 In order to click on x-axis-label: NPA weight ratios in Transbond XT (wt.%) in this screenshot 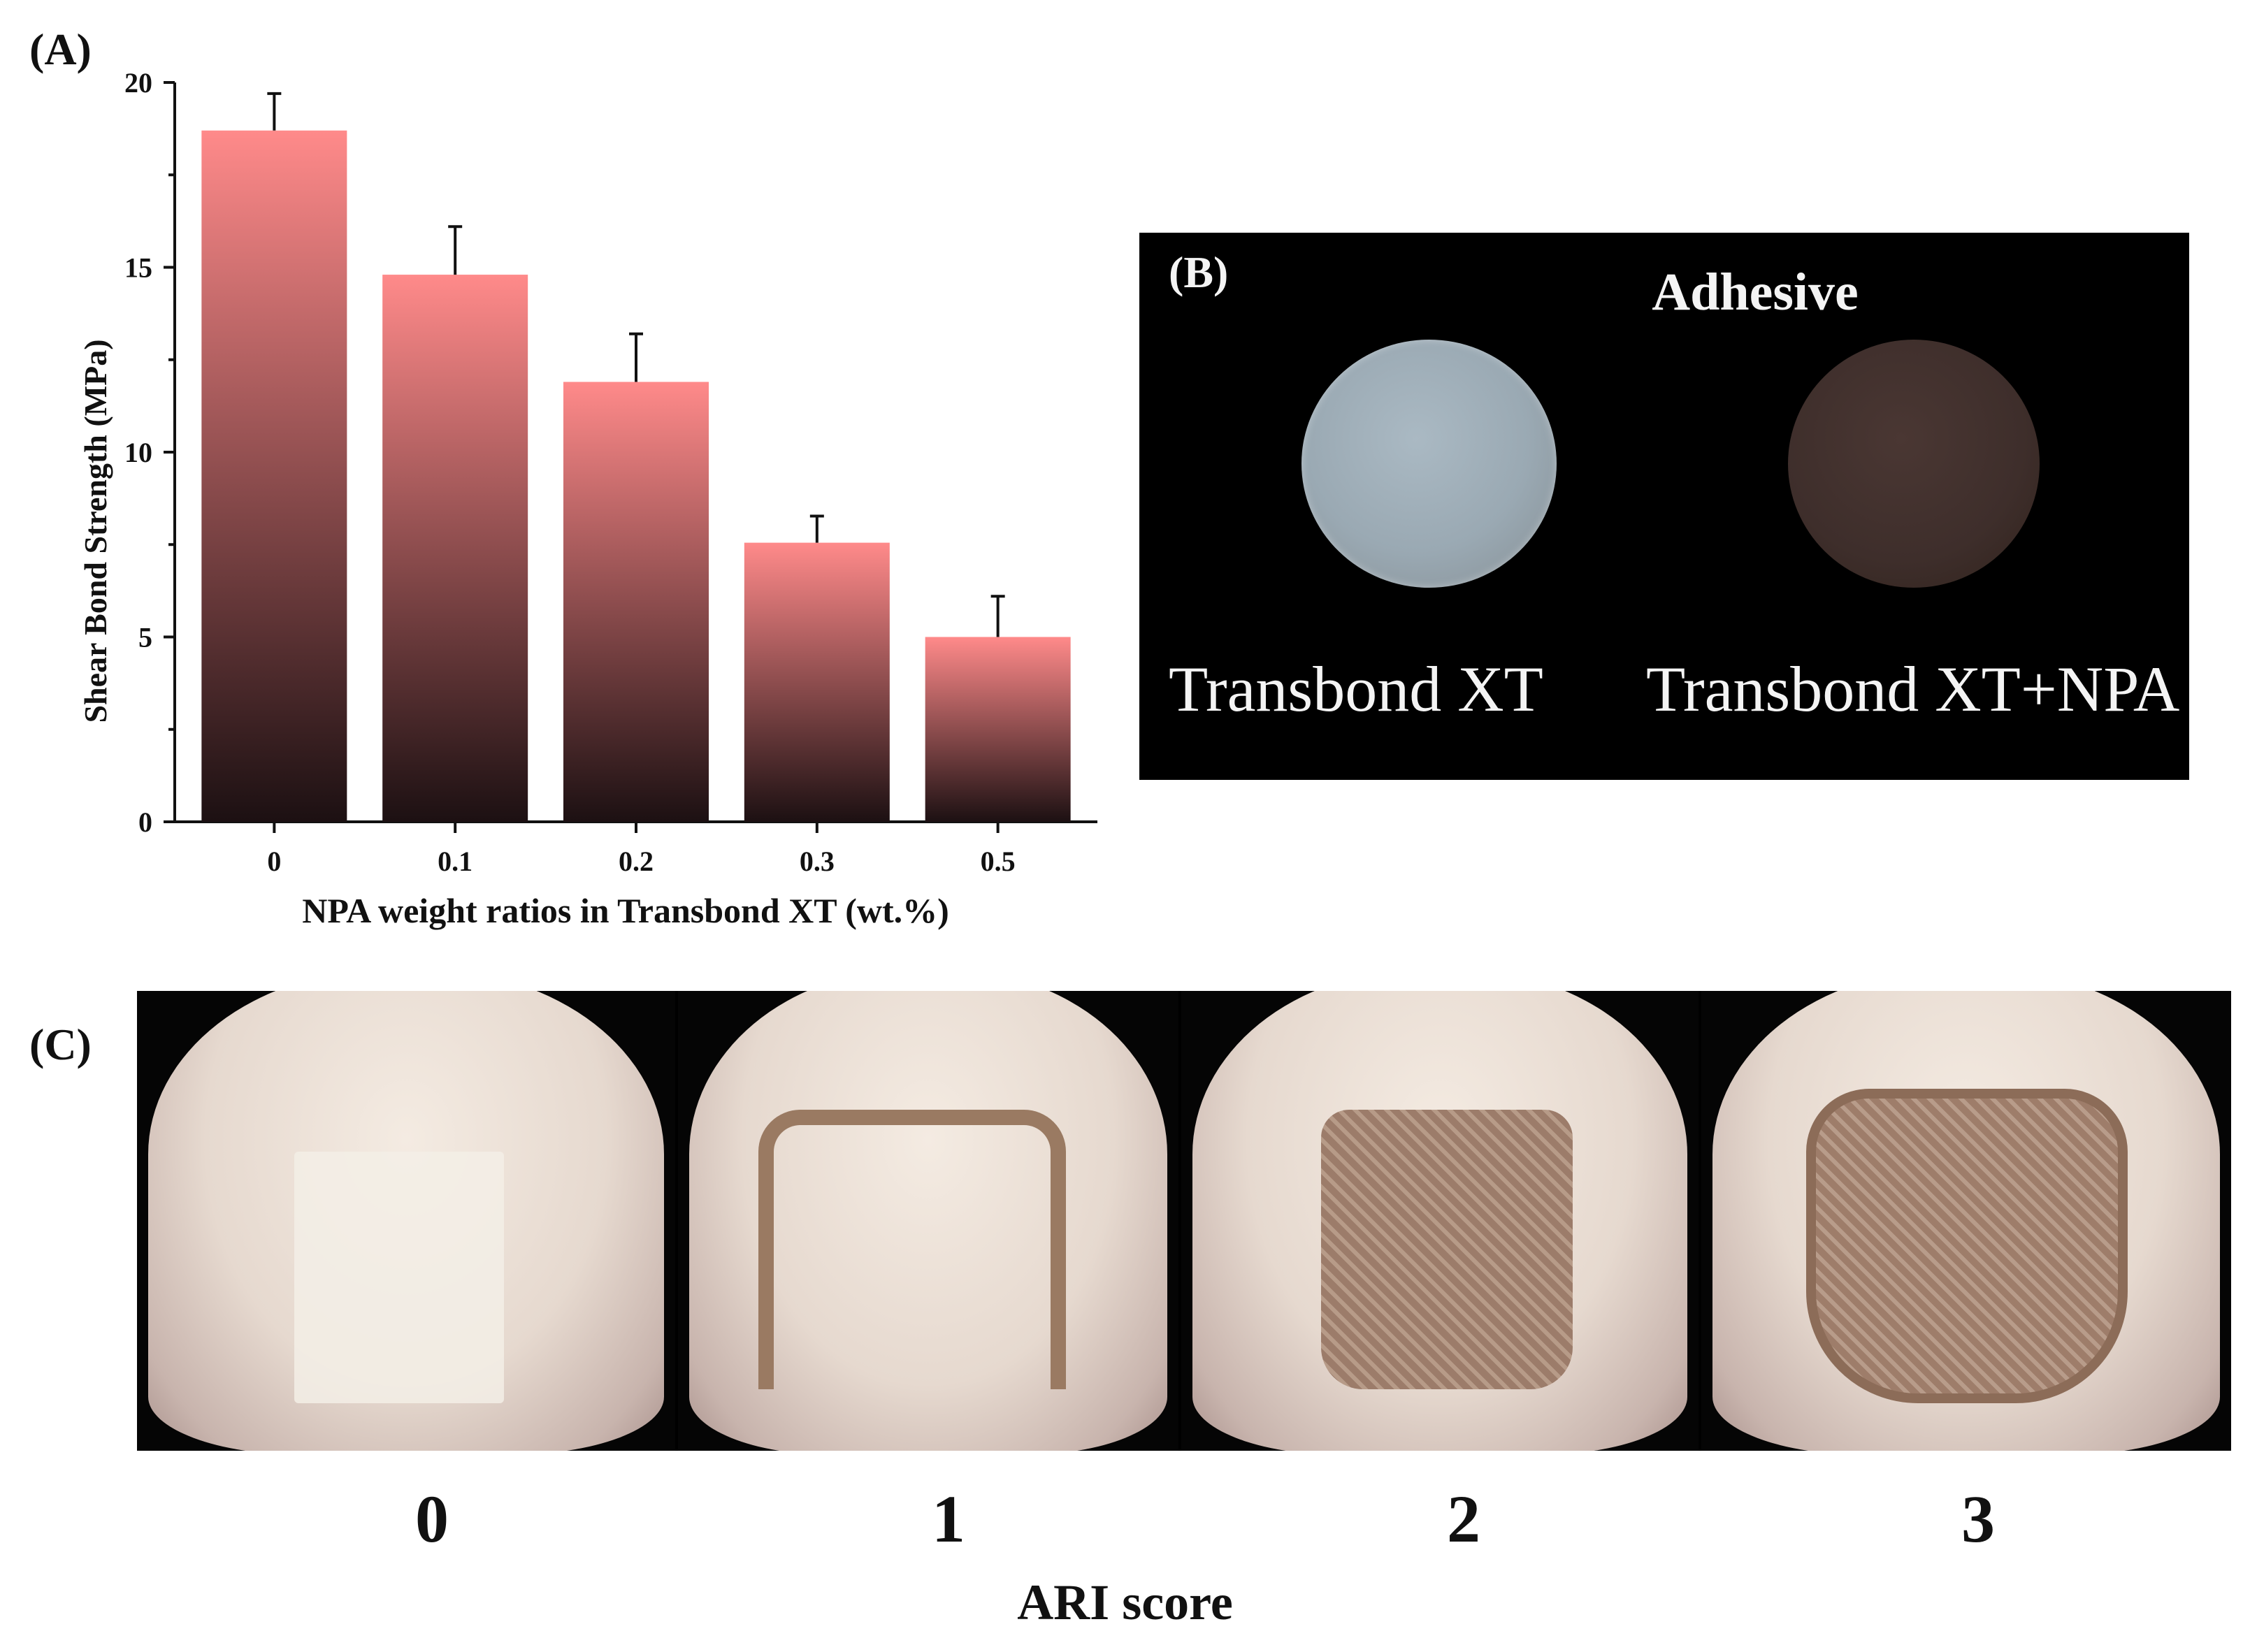, I will do `click(625, 910)`.